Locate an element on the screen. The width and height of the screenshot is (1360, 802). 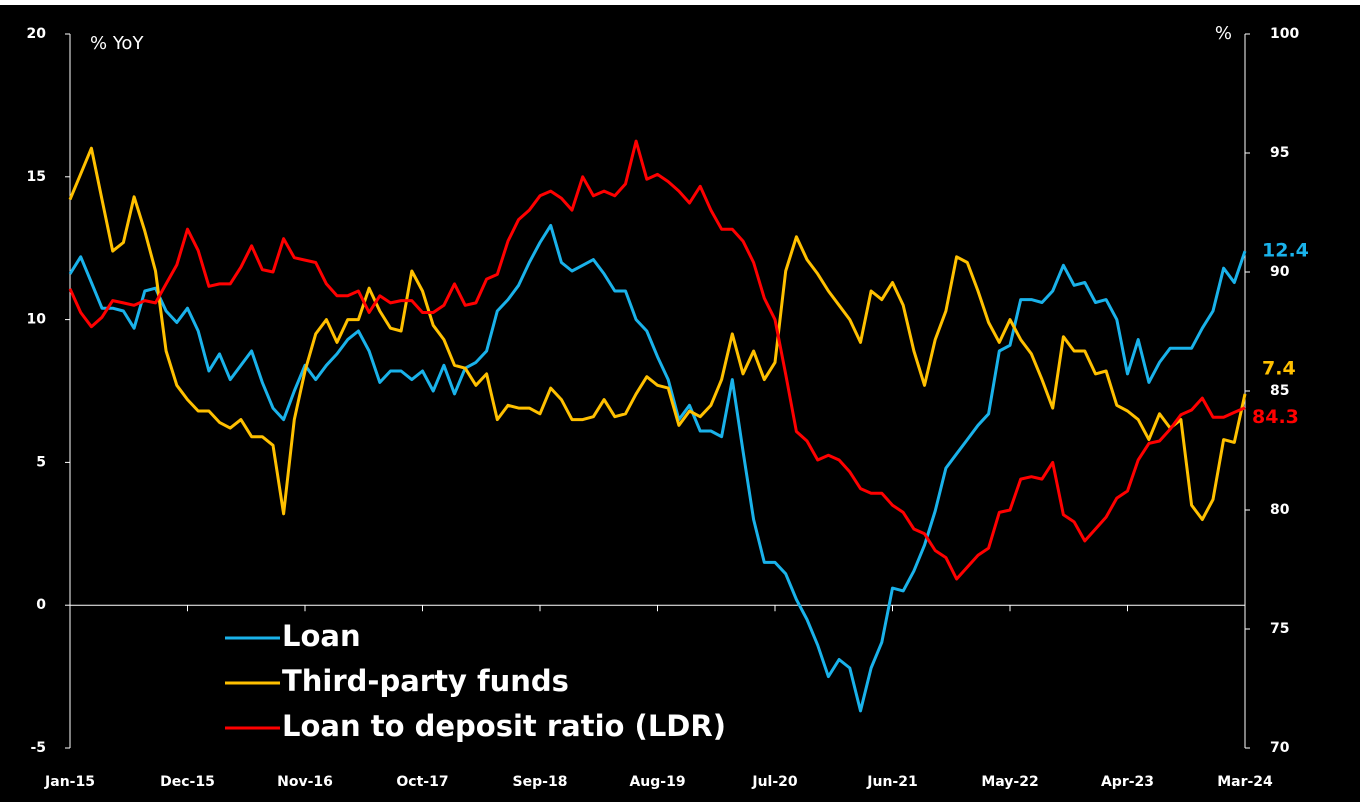
y-axis-label: % YoY is located at coordinates (117, 43).